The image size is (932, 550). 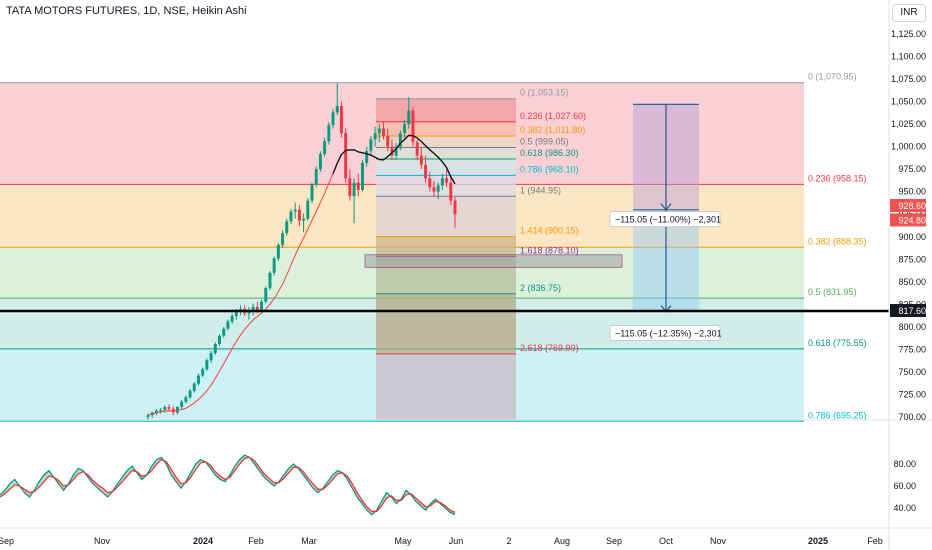 What do you see at coordinates (904, 464) in the screenshot?
I see `osc-tick-label: 80.00` at bounding box center [904, 464].